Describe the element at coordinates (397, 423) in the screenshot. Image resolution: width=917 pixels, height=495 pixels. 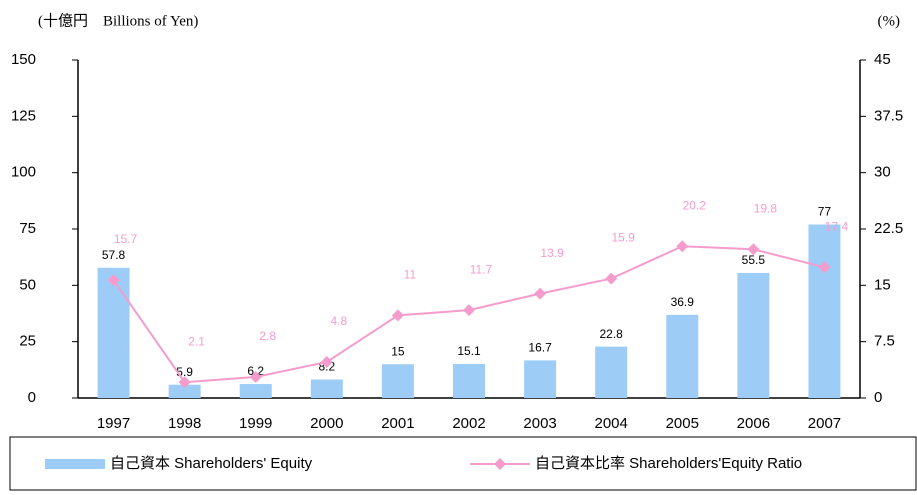
I see `x-tick-label: 2001` at that location.